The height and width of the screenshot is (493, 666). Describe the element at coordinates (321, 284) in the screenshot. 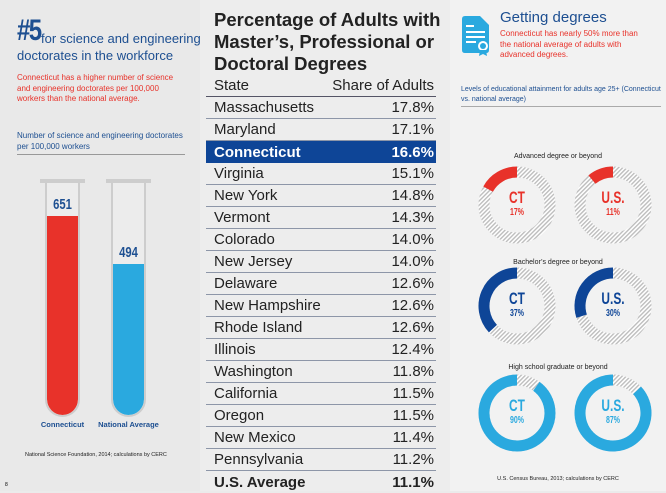

I see `table-row: Delaware 12.6%` at that location.